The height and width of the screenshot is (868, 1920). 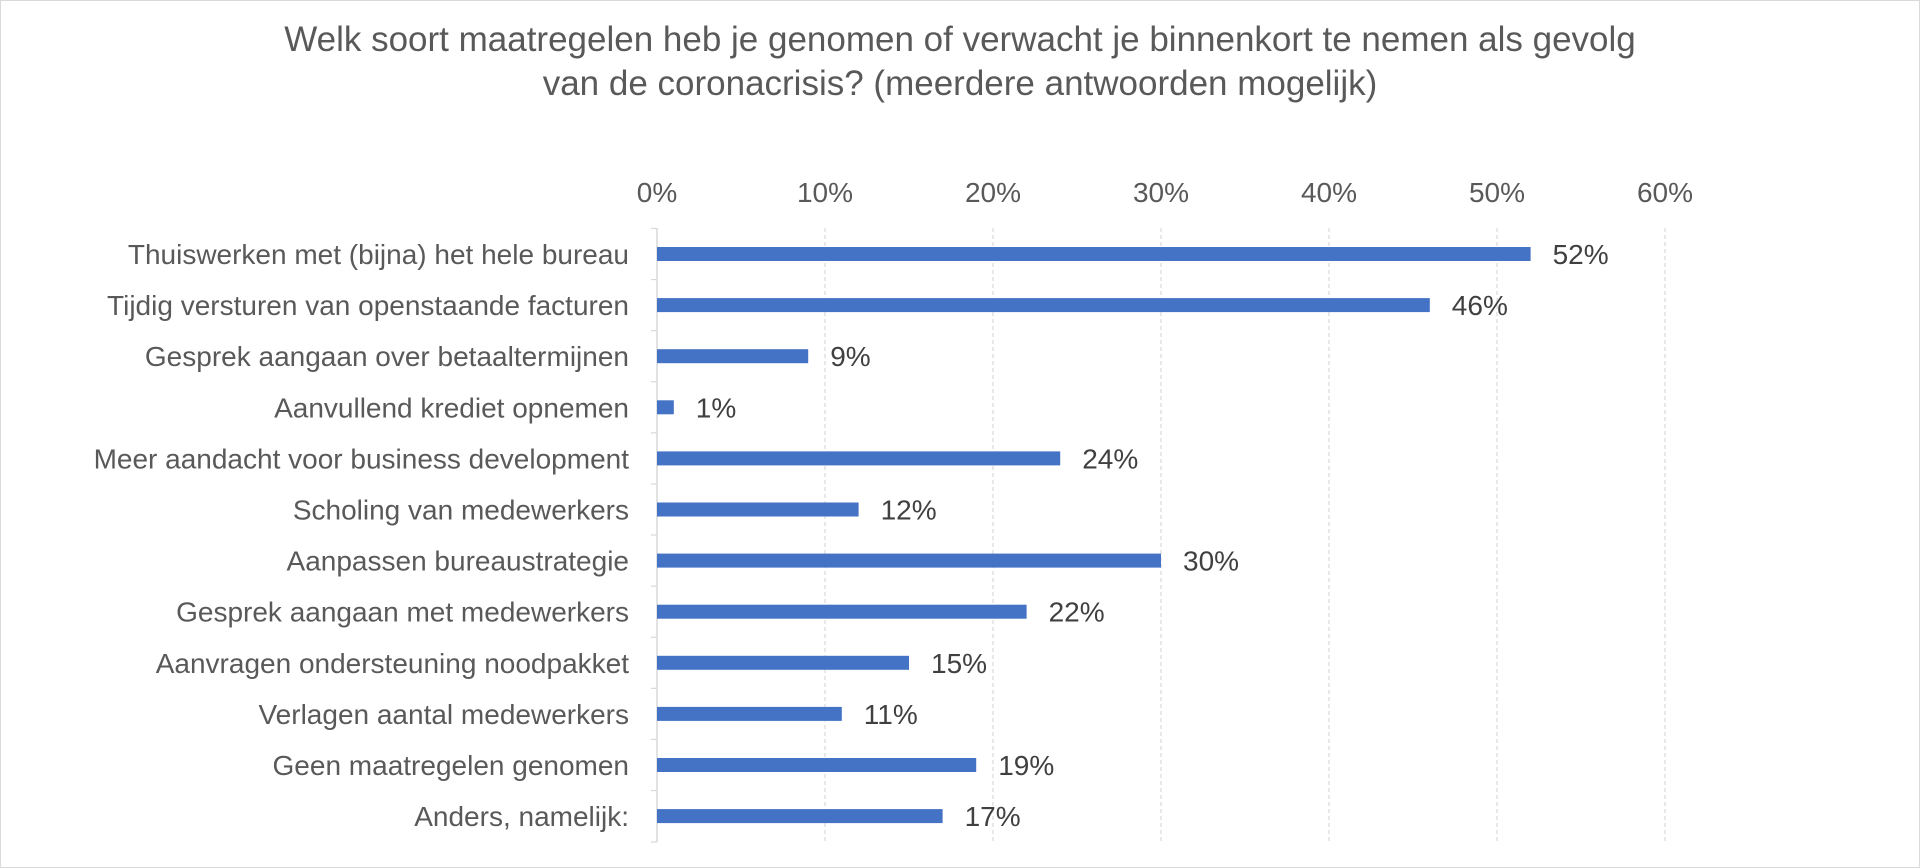 I want to click on data-label: 30%, so click(x=1211, y=561).